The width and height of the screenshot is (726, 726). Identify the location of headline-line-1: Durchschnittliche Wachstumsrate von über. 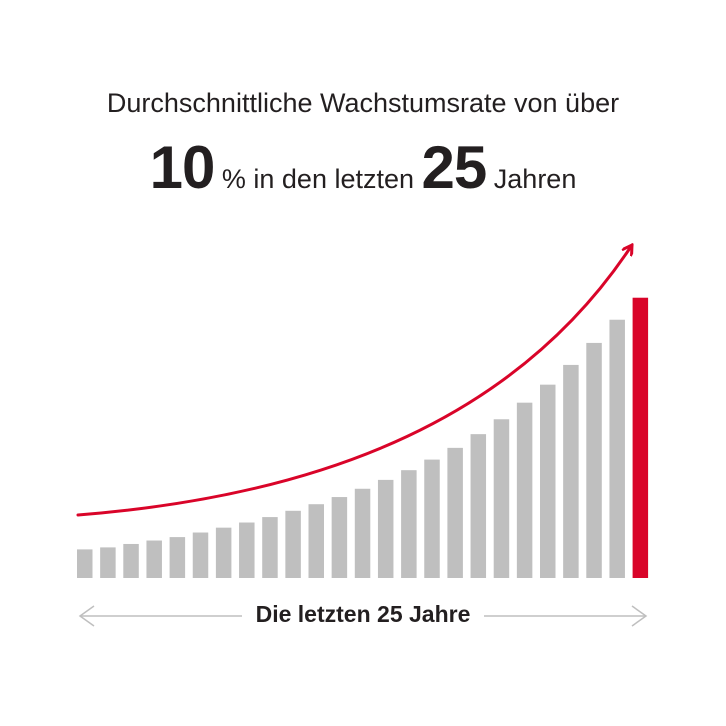
(363, 103).